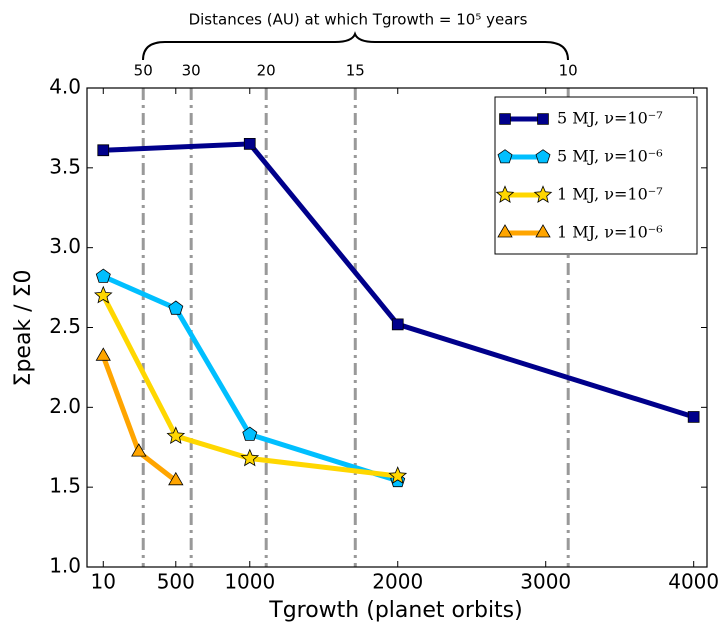 The image size is (727, 641). Describe the element at coordinates (355, 71) in the screenshot. I see `top-tick-label: 15` at that location.